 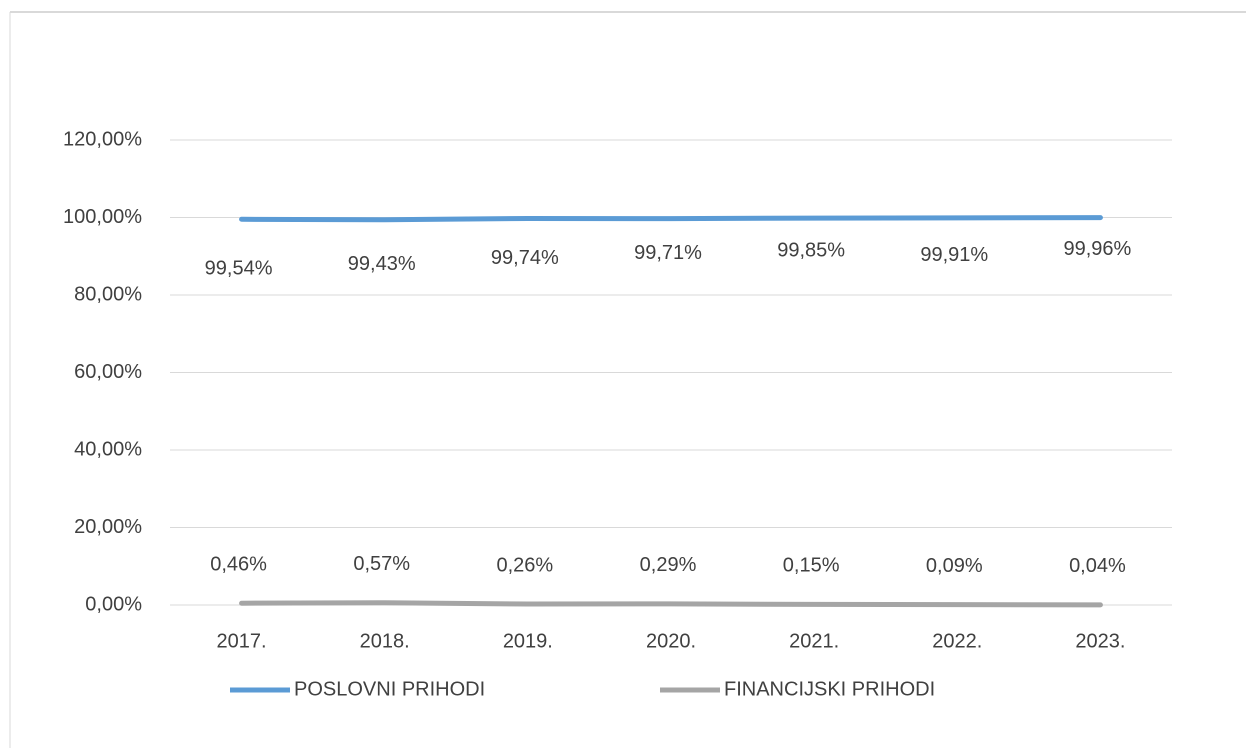 I want to click on y-tick-label: 100,00%, so click(x=102, y=217).